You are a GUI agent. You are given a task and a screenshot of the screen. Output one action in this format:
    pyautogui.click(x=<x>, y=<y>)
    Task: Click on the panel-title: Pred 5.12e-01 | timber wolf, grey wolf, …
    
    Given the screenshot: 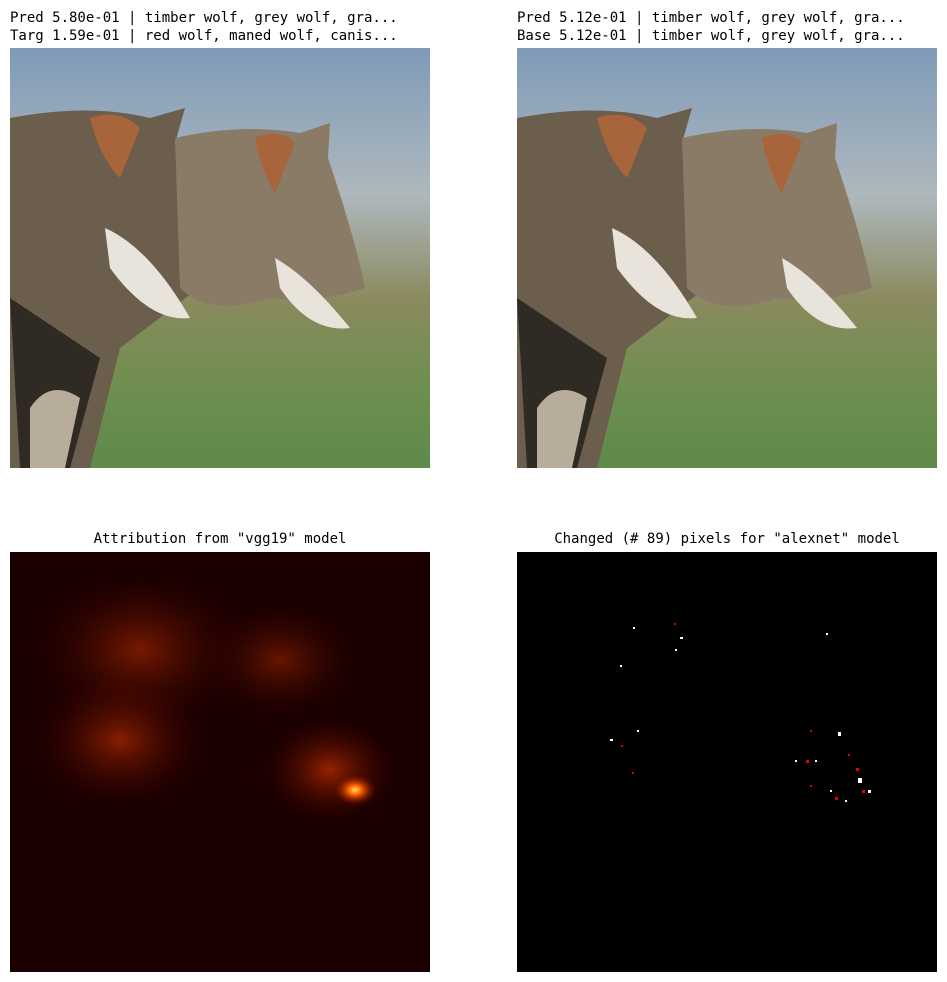 What is the action you would take?
    pyautogui.click(x=711, y=18)
    